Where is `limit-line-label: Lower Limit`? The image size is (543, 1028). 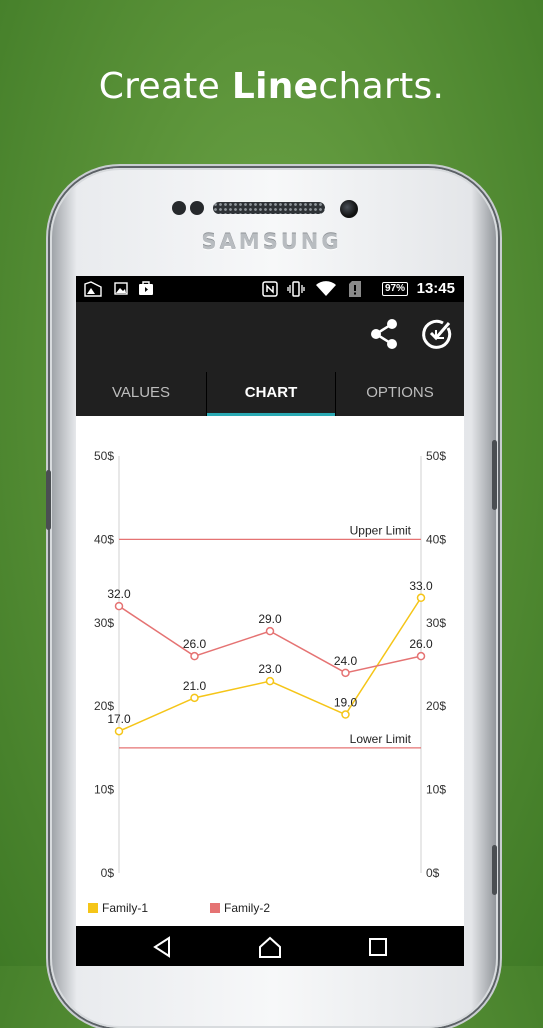 limit-line-label: Lower Limit is located at coordinates (381, 739).